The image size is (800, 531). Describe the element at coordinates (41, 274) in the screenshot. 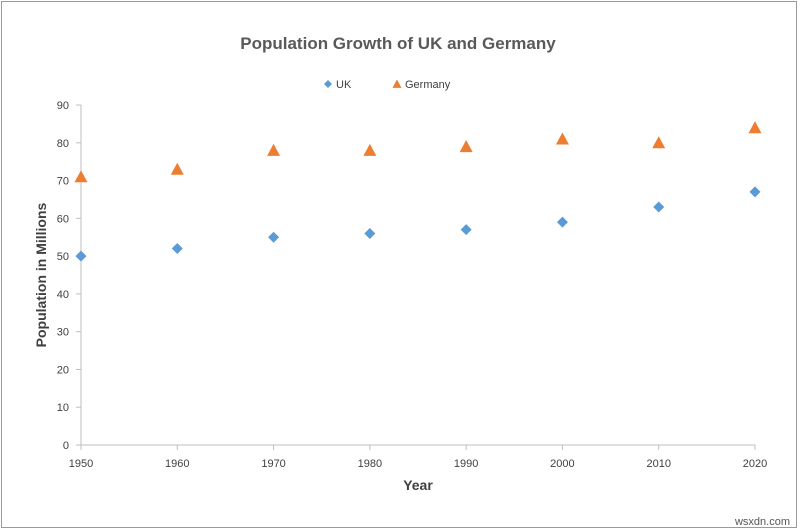

I see `y-axis-title: Population in Millions` at that location.